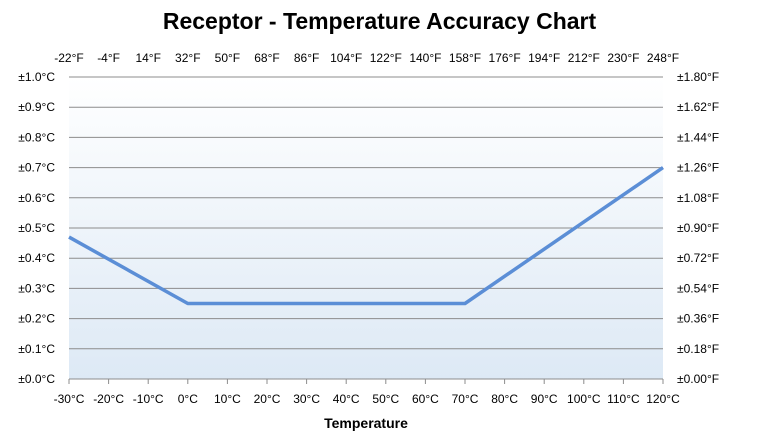 Image resolution: width=759 pixels, height=443 pixels. Describe the element at coordinates (346, 58) in the screenshot. I see `x-tick-label-top: 104°F` at that location.